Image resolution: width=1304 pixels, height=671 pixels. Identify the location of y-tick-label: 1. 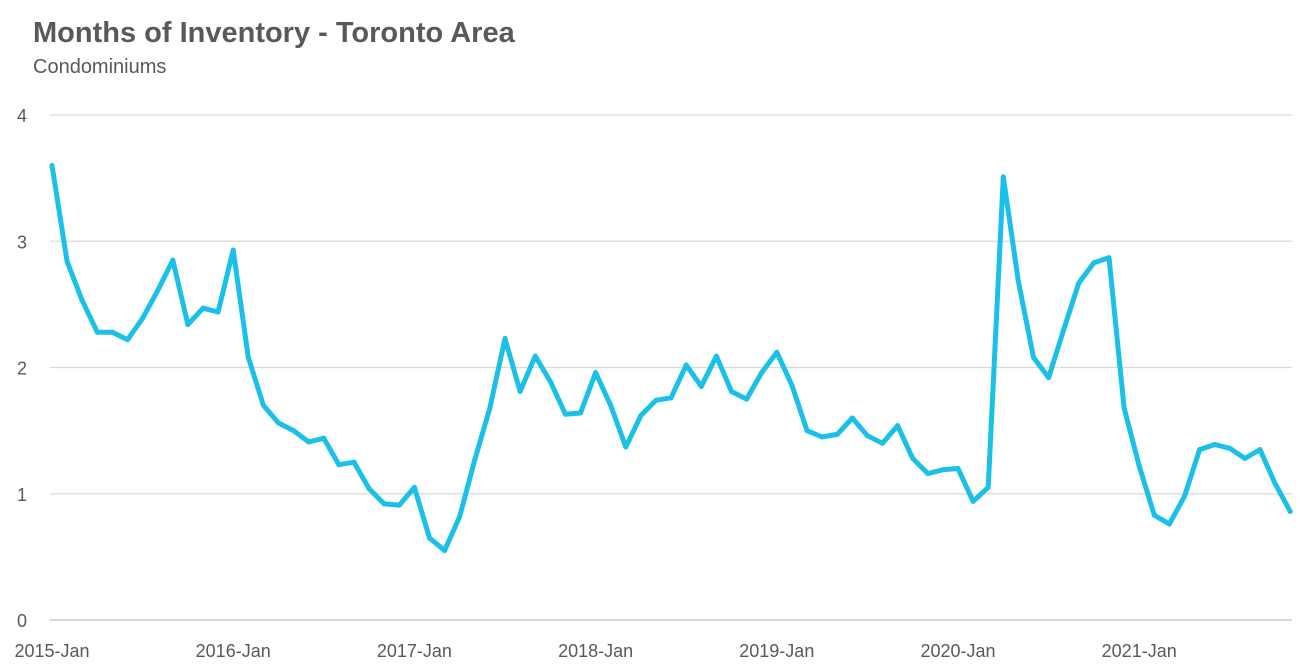
(22, 495).